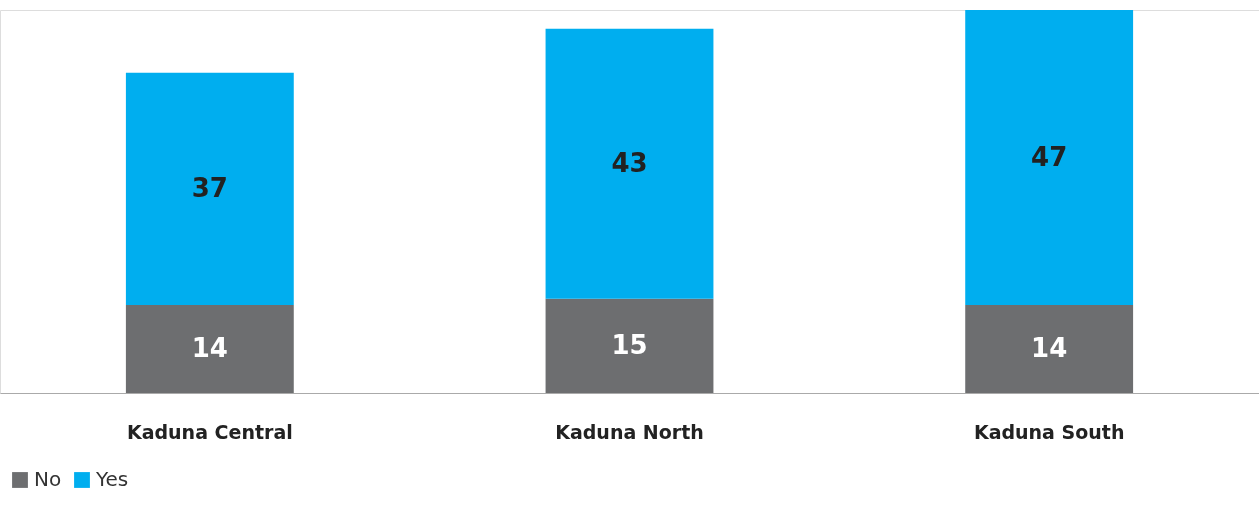  Describe the element at coordinates (48, 479) in the screenshot. I see `legend-label: No` at that location.